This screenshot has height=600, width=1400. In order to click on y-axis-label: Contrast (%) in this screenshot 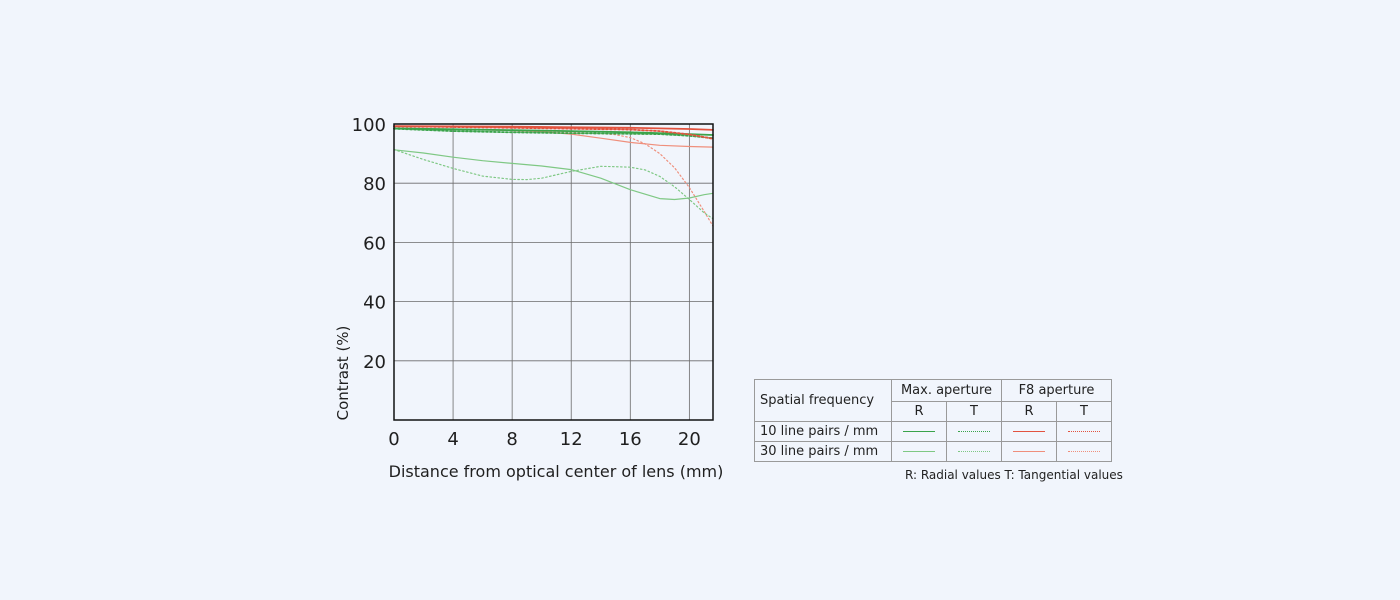, I will do `click(343, 373)`.